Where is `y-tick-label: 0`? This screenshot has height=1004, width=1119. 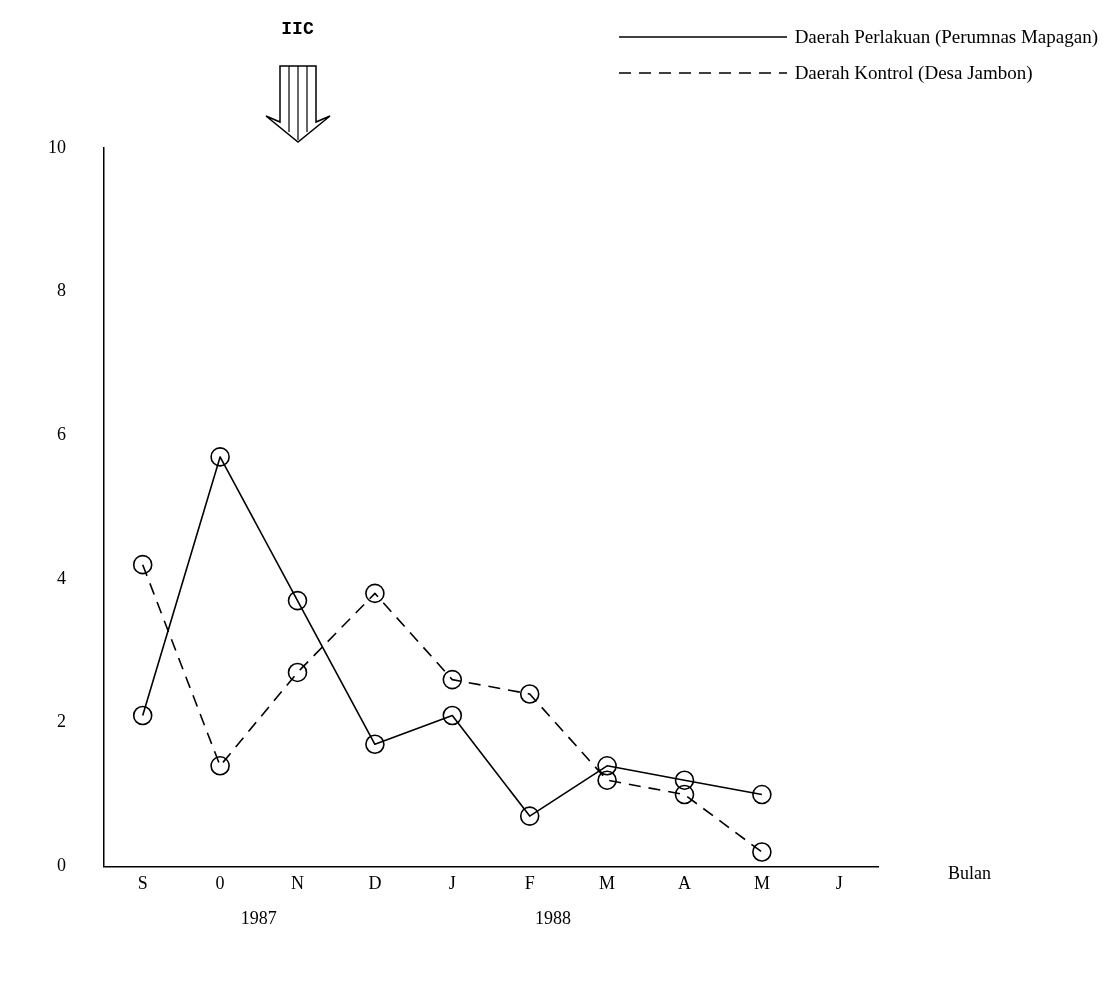
y-tick-label: 0 is located at coordinates (61, 865).